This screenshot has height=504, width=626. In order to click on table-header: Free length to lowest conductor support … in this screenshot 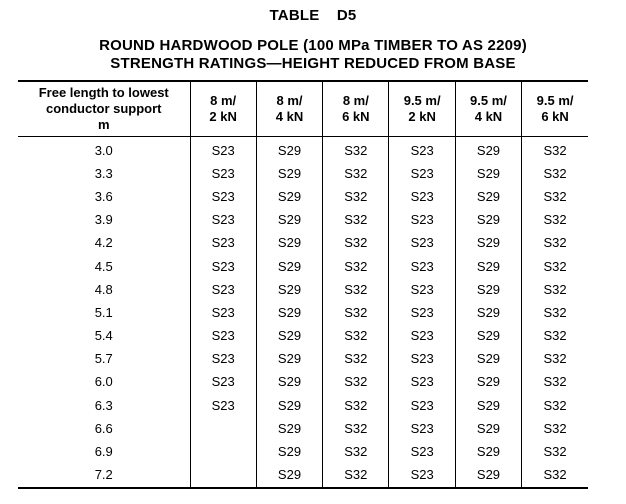, I will do `click(303, 109)`.